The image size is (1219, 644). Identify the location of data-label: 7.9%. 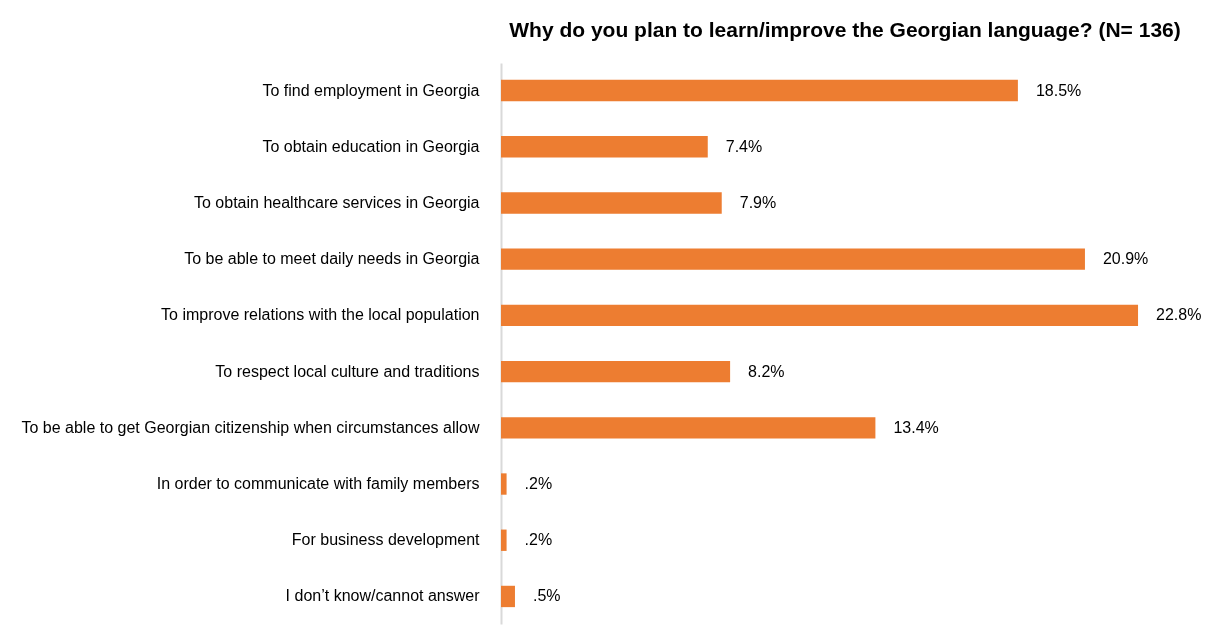
(758, 202).